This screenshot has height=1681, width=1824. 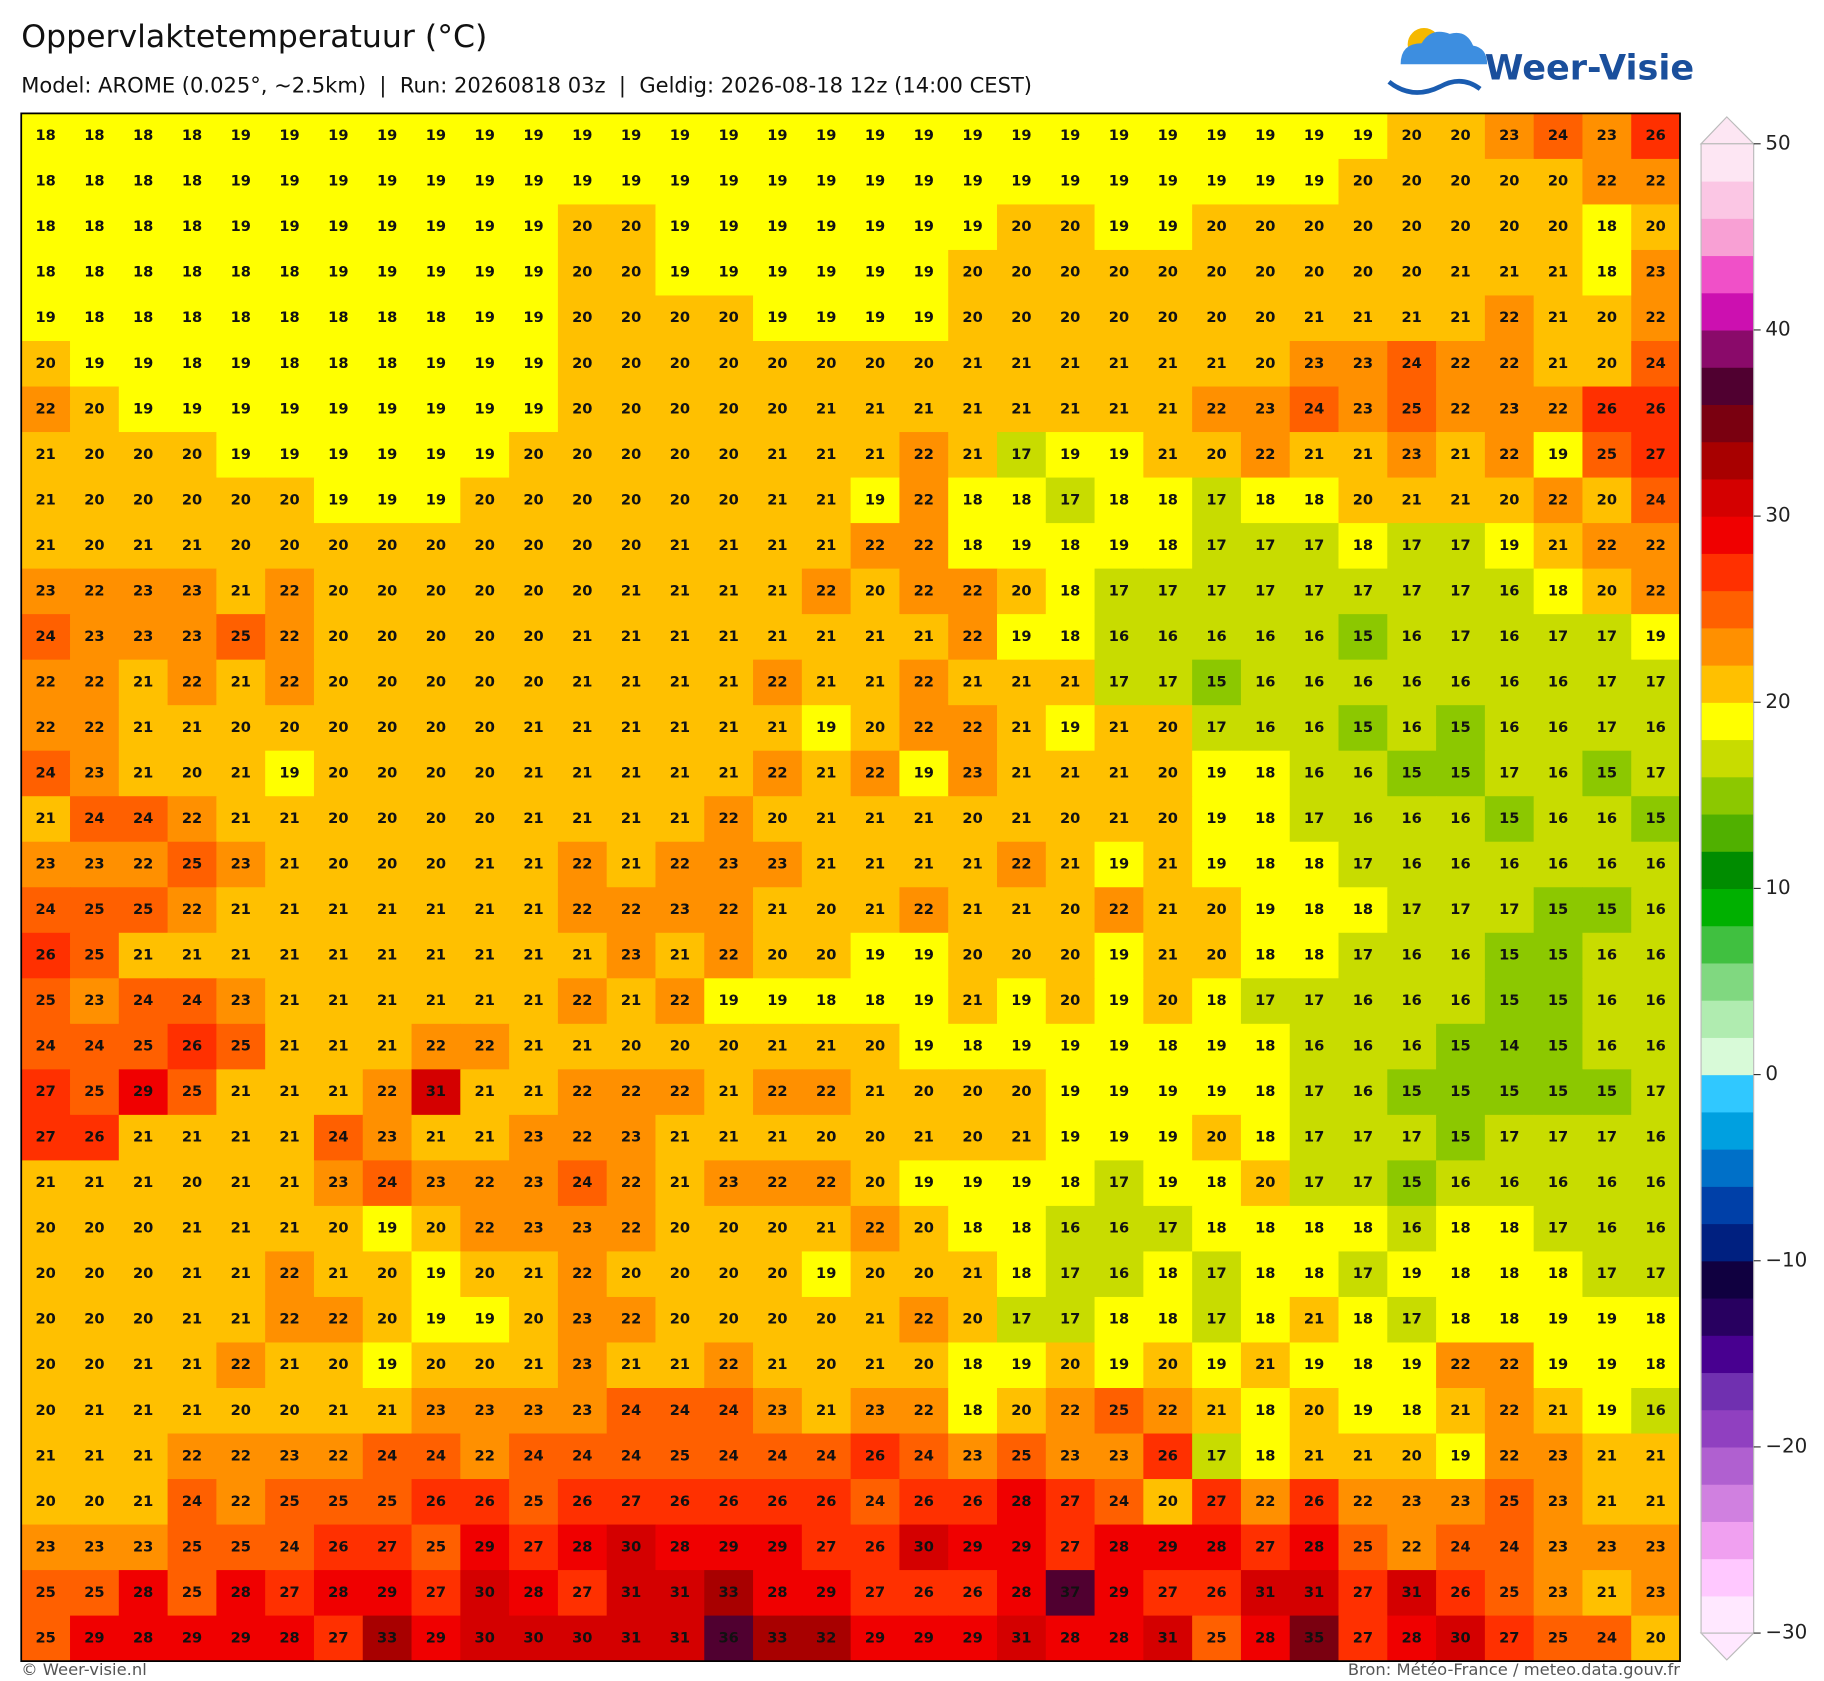 I want to click on colorbar-segment, so click(x=1727, y=200).